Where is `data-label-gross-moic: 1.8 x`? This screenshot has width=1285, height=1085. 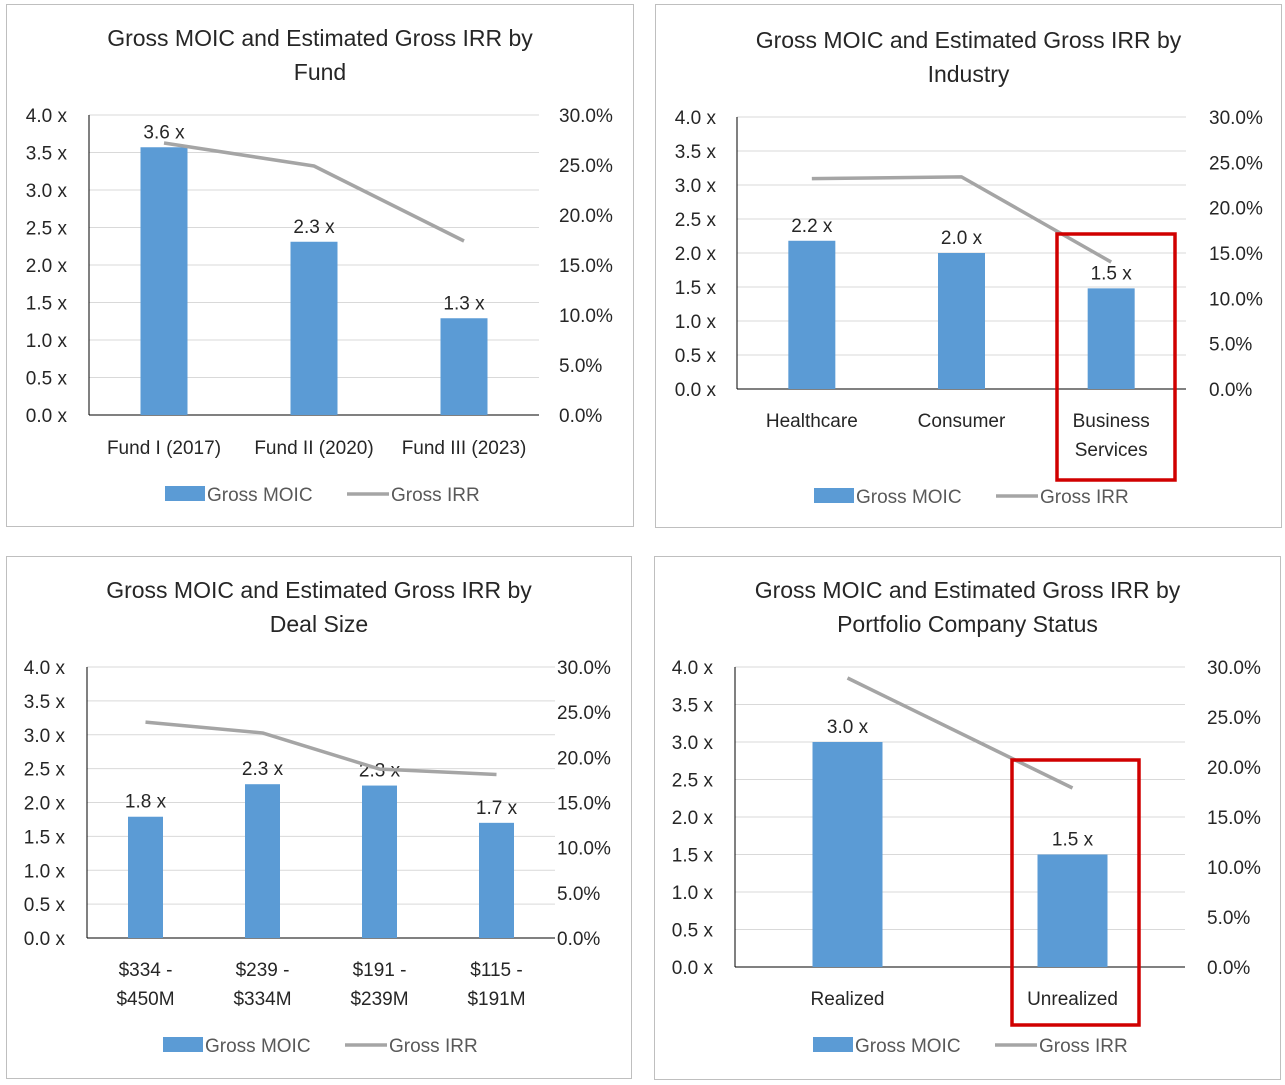
data-label-gross-moic: 1.8 x is located at coordinates (146, 802).